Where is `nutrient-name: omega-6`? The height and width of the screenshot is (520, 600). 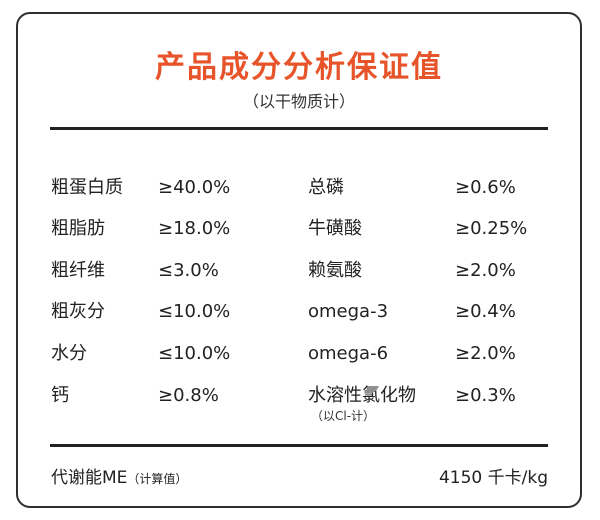
nutrient-name: omega-6 is located at coordinates (348, 353).